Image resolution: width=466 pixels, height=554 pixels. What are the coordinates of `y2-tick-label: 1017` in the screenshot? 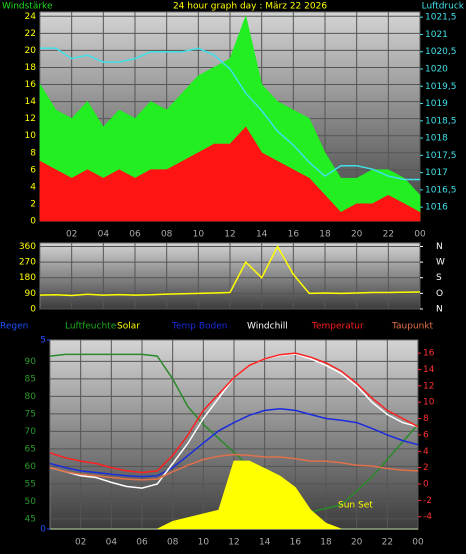 It's located at (436, 173).